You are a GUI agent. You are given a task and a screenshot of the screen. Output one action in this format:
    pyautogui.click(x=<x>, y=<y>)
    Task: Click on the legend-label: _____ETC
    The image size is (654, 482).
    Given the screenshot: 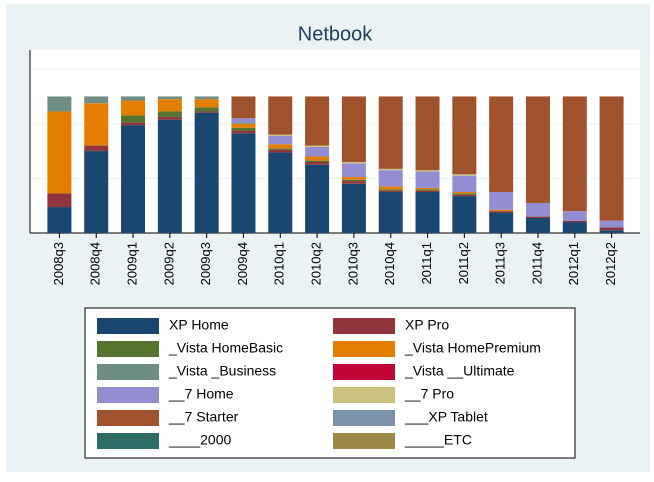 What is the action you would take?
    pyautogui.click(x=438, y=440)
    